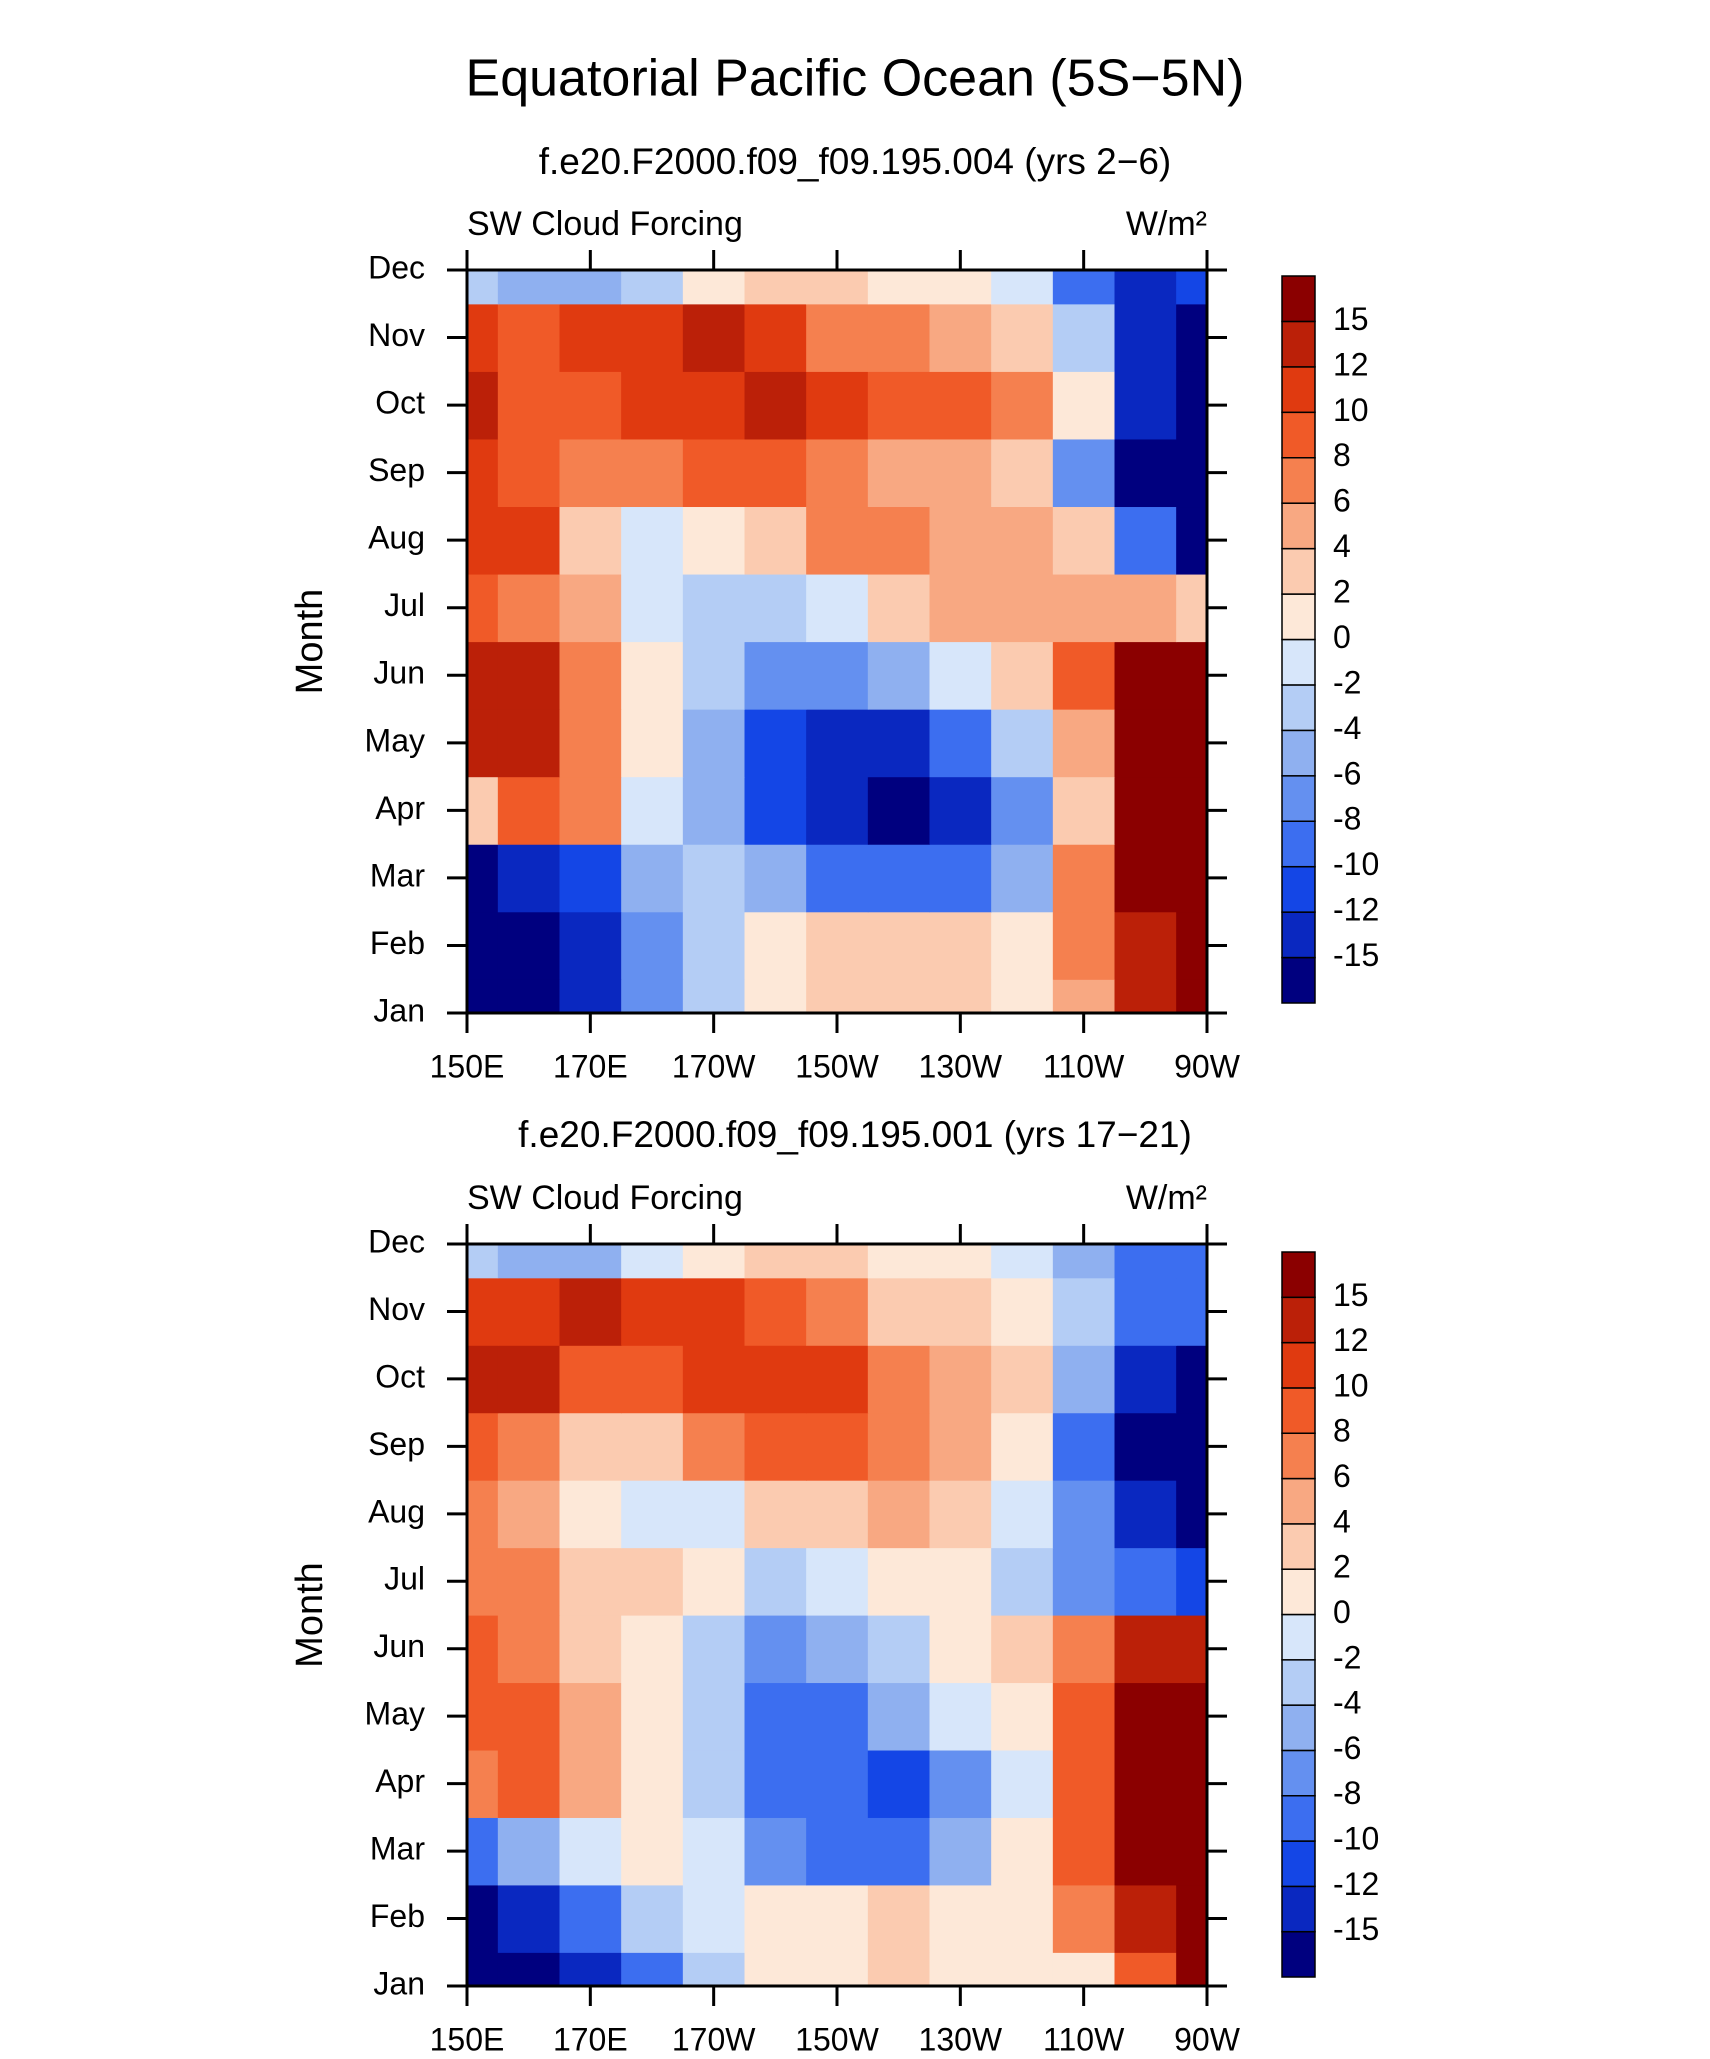  What do you see at coordinates (396, 1309) in the screenshot?
I see `y-tick-label: Nov` at bounding box center [396, 1309].